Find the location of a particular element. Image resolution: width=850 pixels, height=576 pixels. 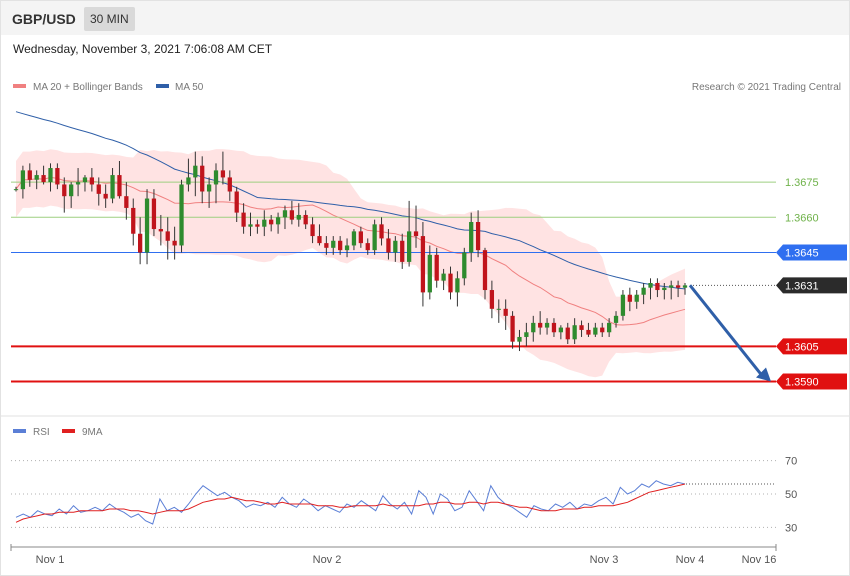

timeframe-badge: 30 MIN is located at coordinates (109, 19).